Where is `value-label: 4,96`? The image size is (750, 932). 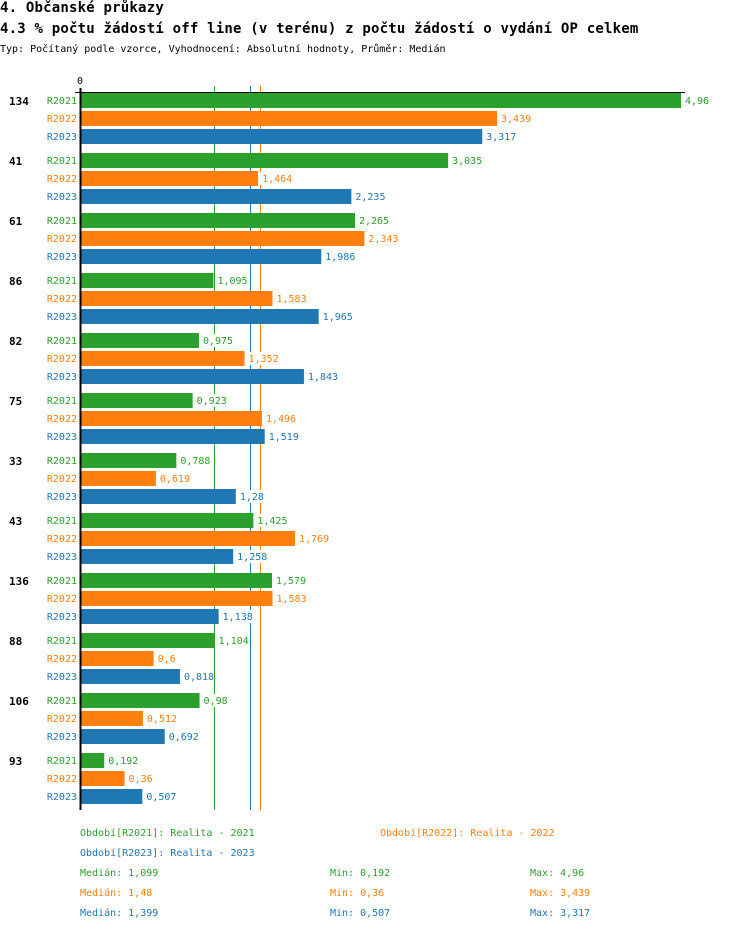 value-label: 4,96 is located at coordinates (697, 101).